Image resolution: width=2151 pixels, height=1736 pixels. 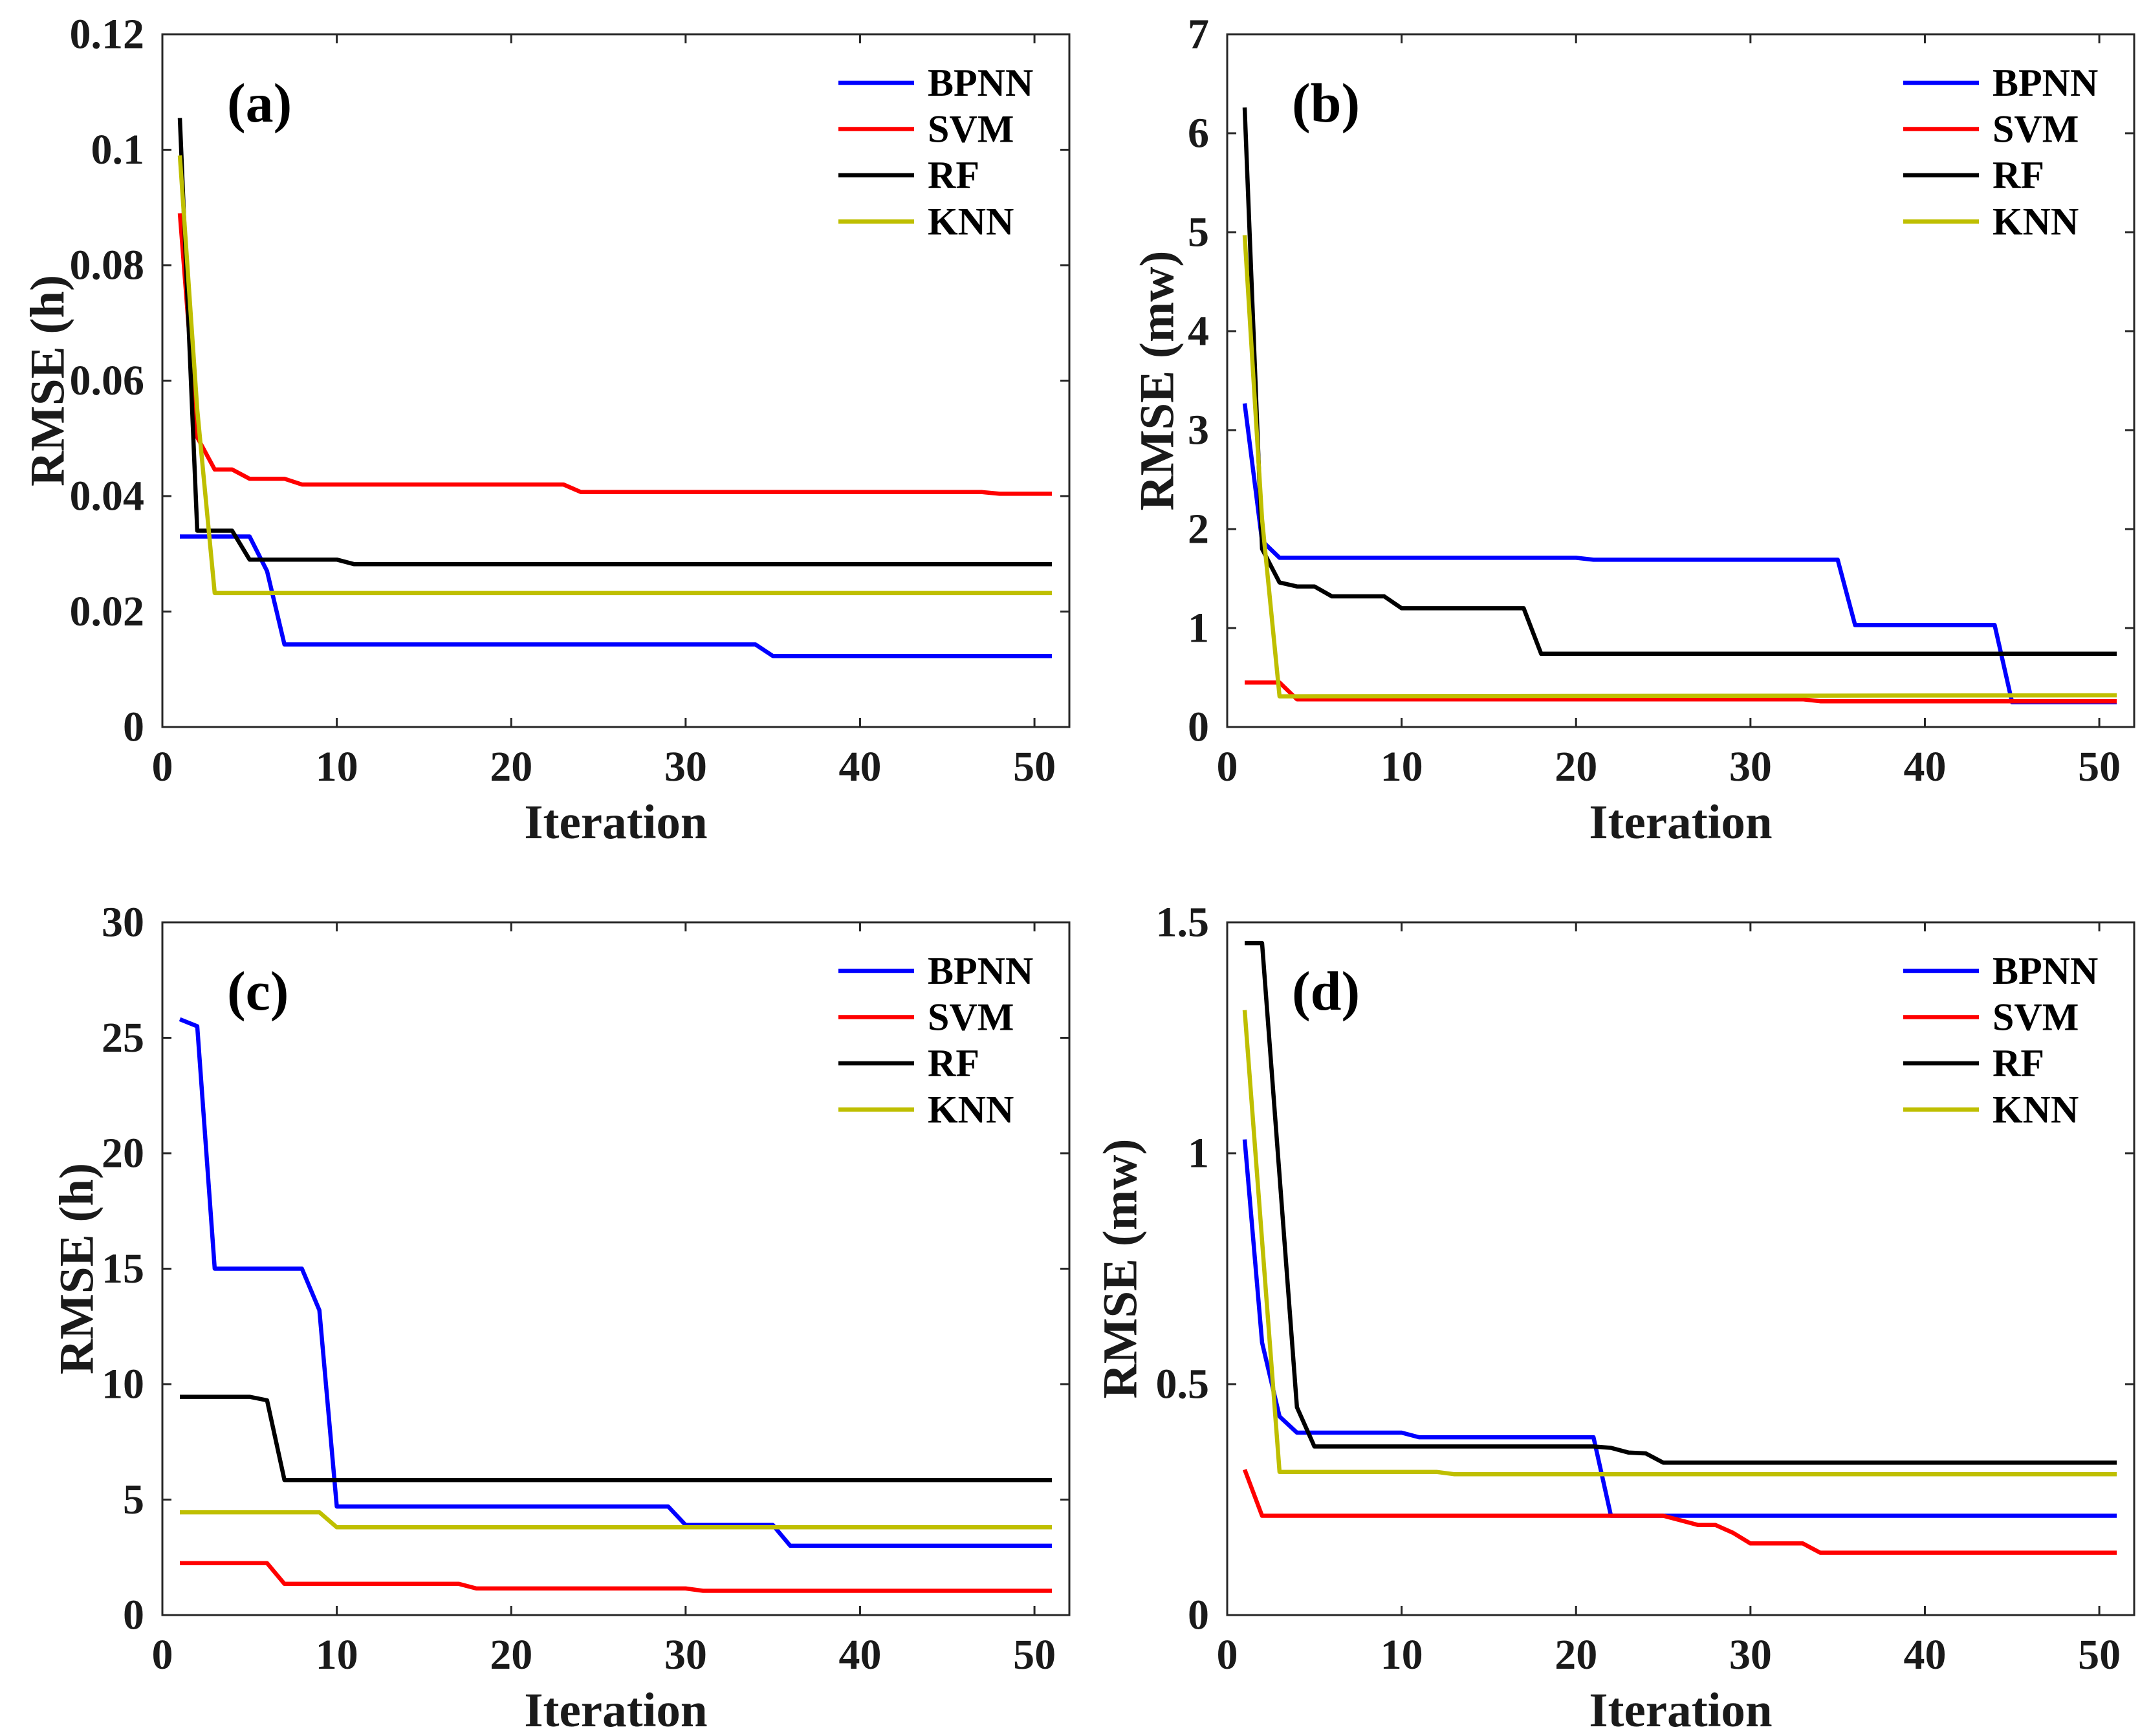 I want to click on panel-label: (b), so click(x=1326, y=103).